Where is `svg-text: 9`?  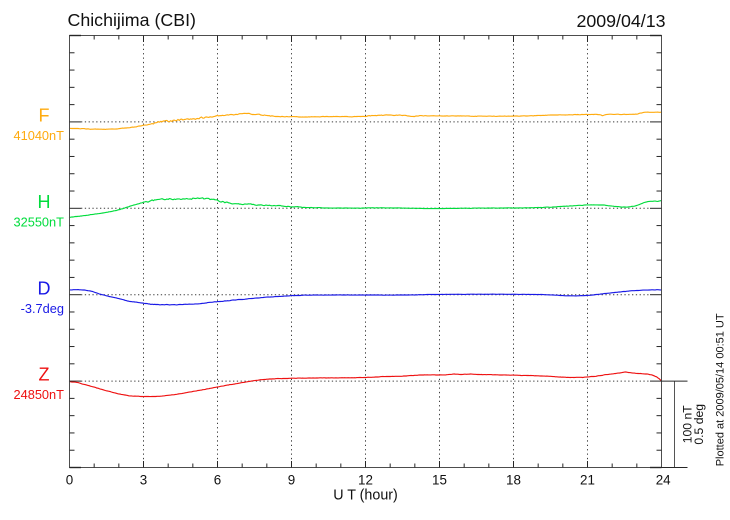 svg-text: 9 is located at coordinates (291, 480).